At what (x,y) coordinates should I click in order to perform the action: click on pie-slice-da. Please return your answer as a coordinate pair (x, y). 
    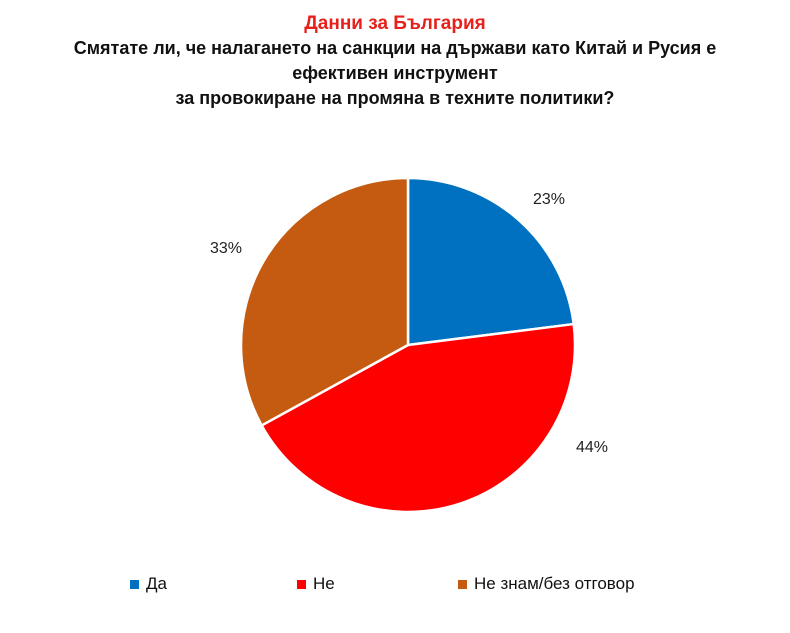
    Looking at the image, I should click on (490, 261).